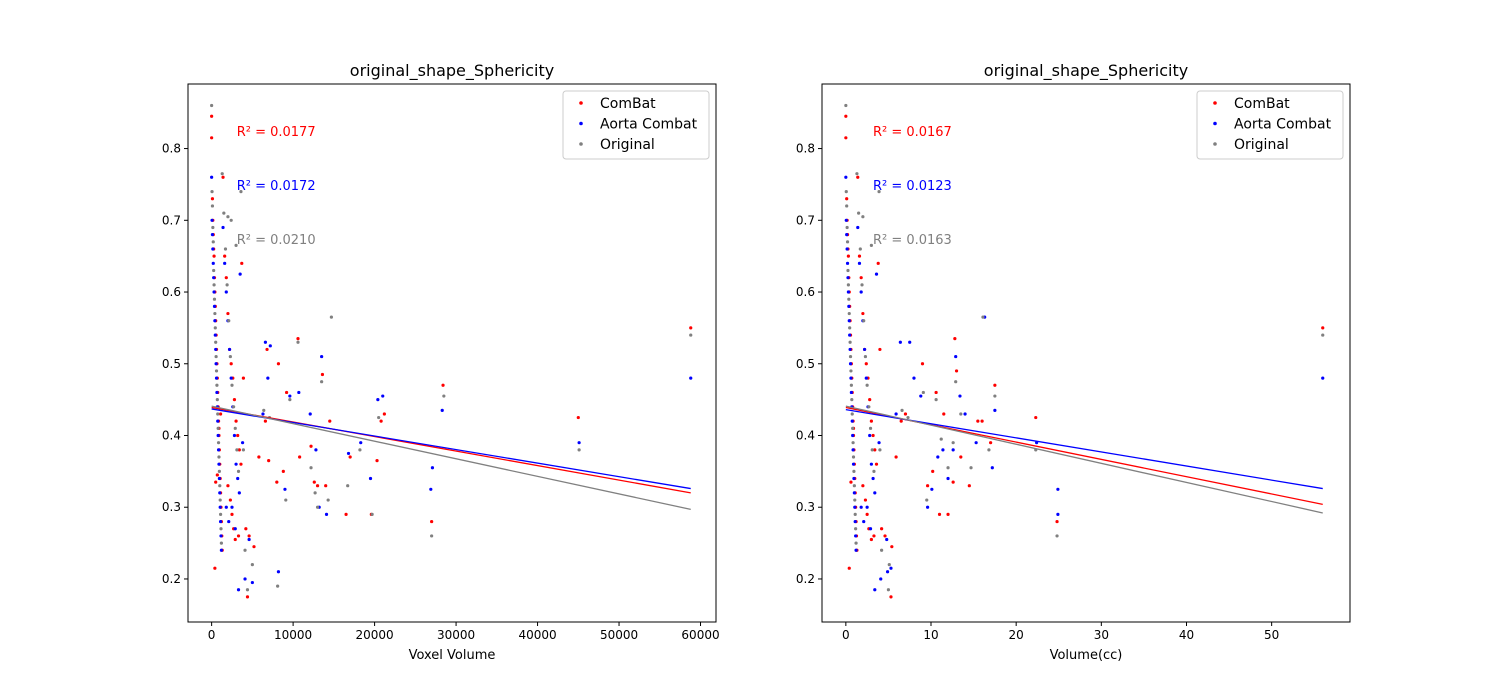  I want to click on r2-label: R² = 0.0210, so click(276, 240).